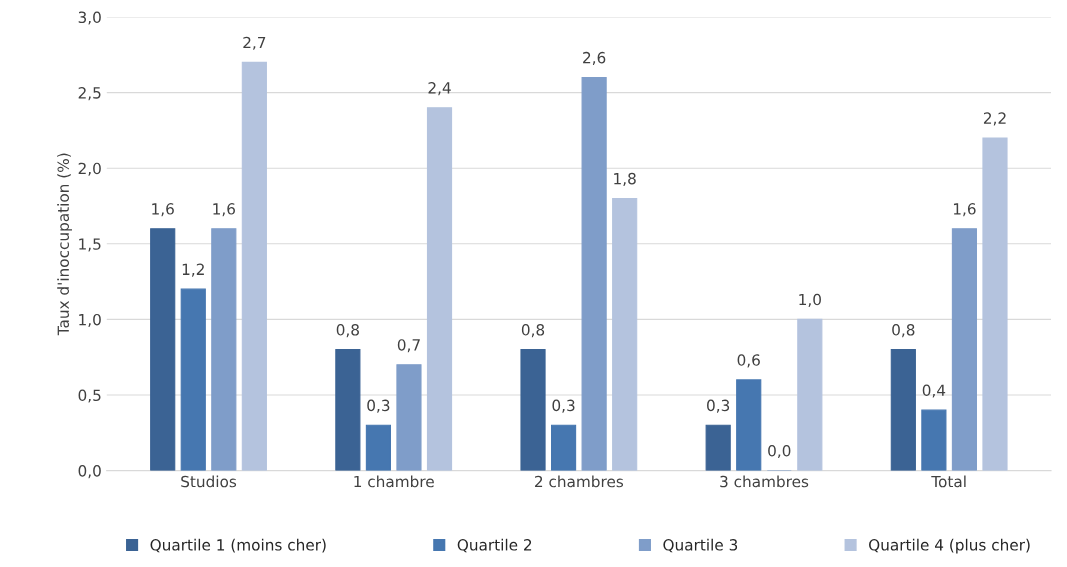 The image size is (1067, 567). Describe the element at coordinates (209, 481) in the screenshot. I see `x-tick-label: Studios` at that location.